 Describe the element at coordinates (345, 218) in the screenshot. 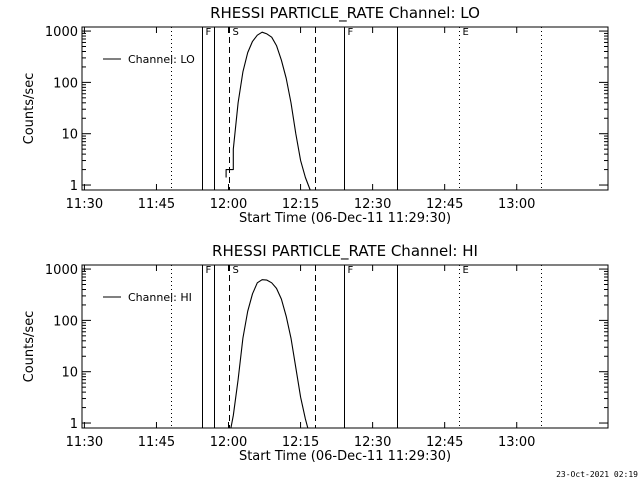

I see `panel-1-x-axis-label: Start Time (06-Dec-11 11:29:30)` at that location.